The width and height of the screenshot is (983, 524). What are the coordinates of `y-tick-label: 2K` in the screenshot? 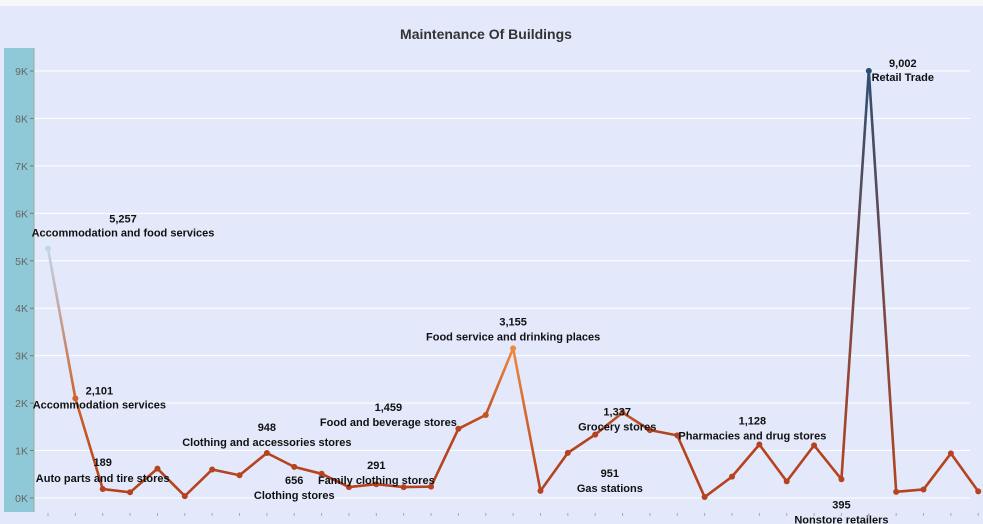 It's located at (21, 404).